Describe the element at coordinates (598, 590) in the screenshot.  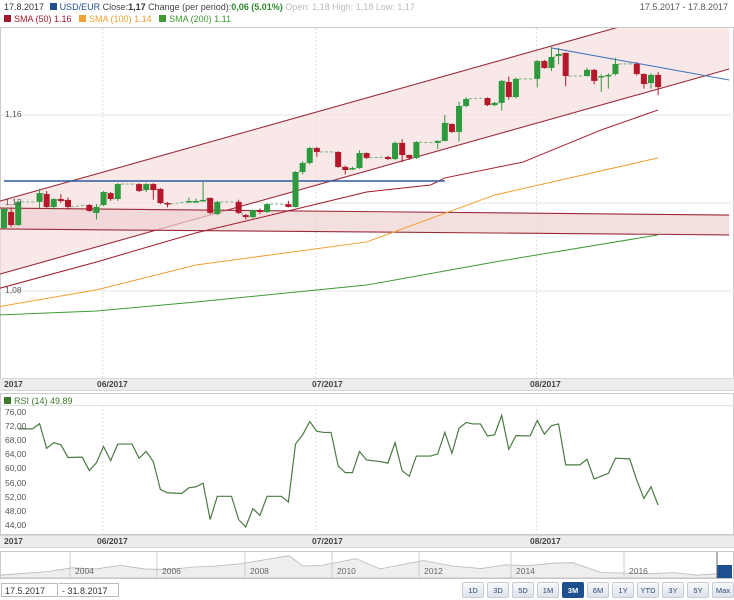
I see `range-button-6m: 6M` at that location.